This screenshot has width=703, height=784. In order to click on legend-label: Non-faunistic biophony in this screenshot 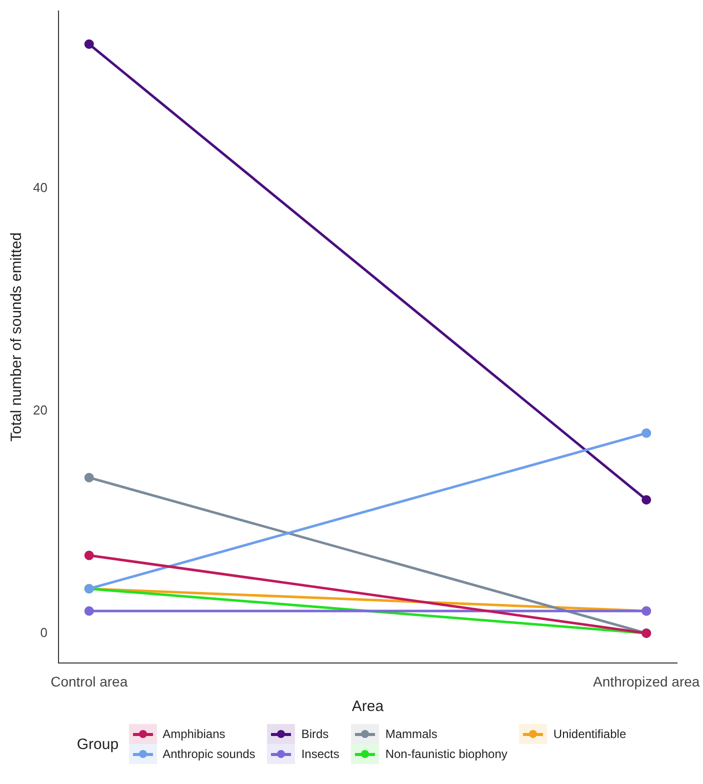, I will do `click(446, 754)`.